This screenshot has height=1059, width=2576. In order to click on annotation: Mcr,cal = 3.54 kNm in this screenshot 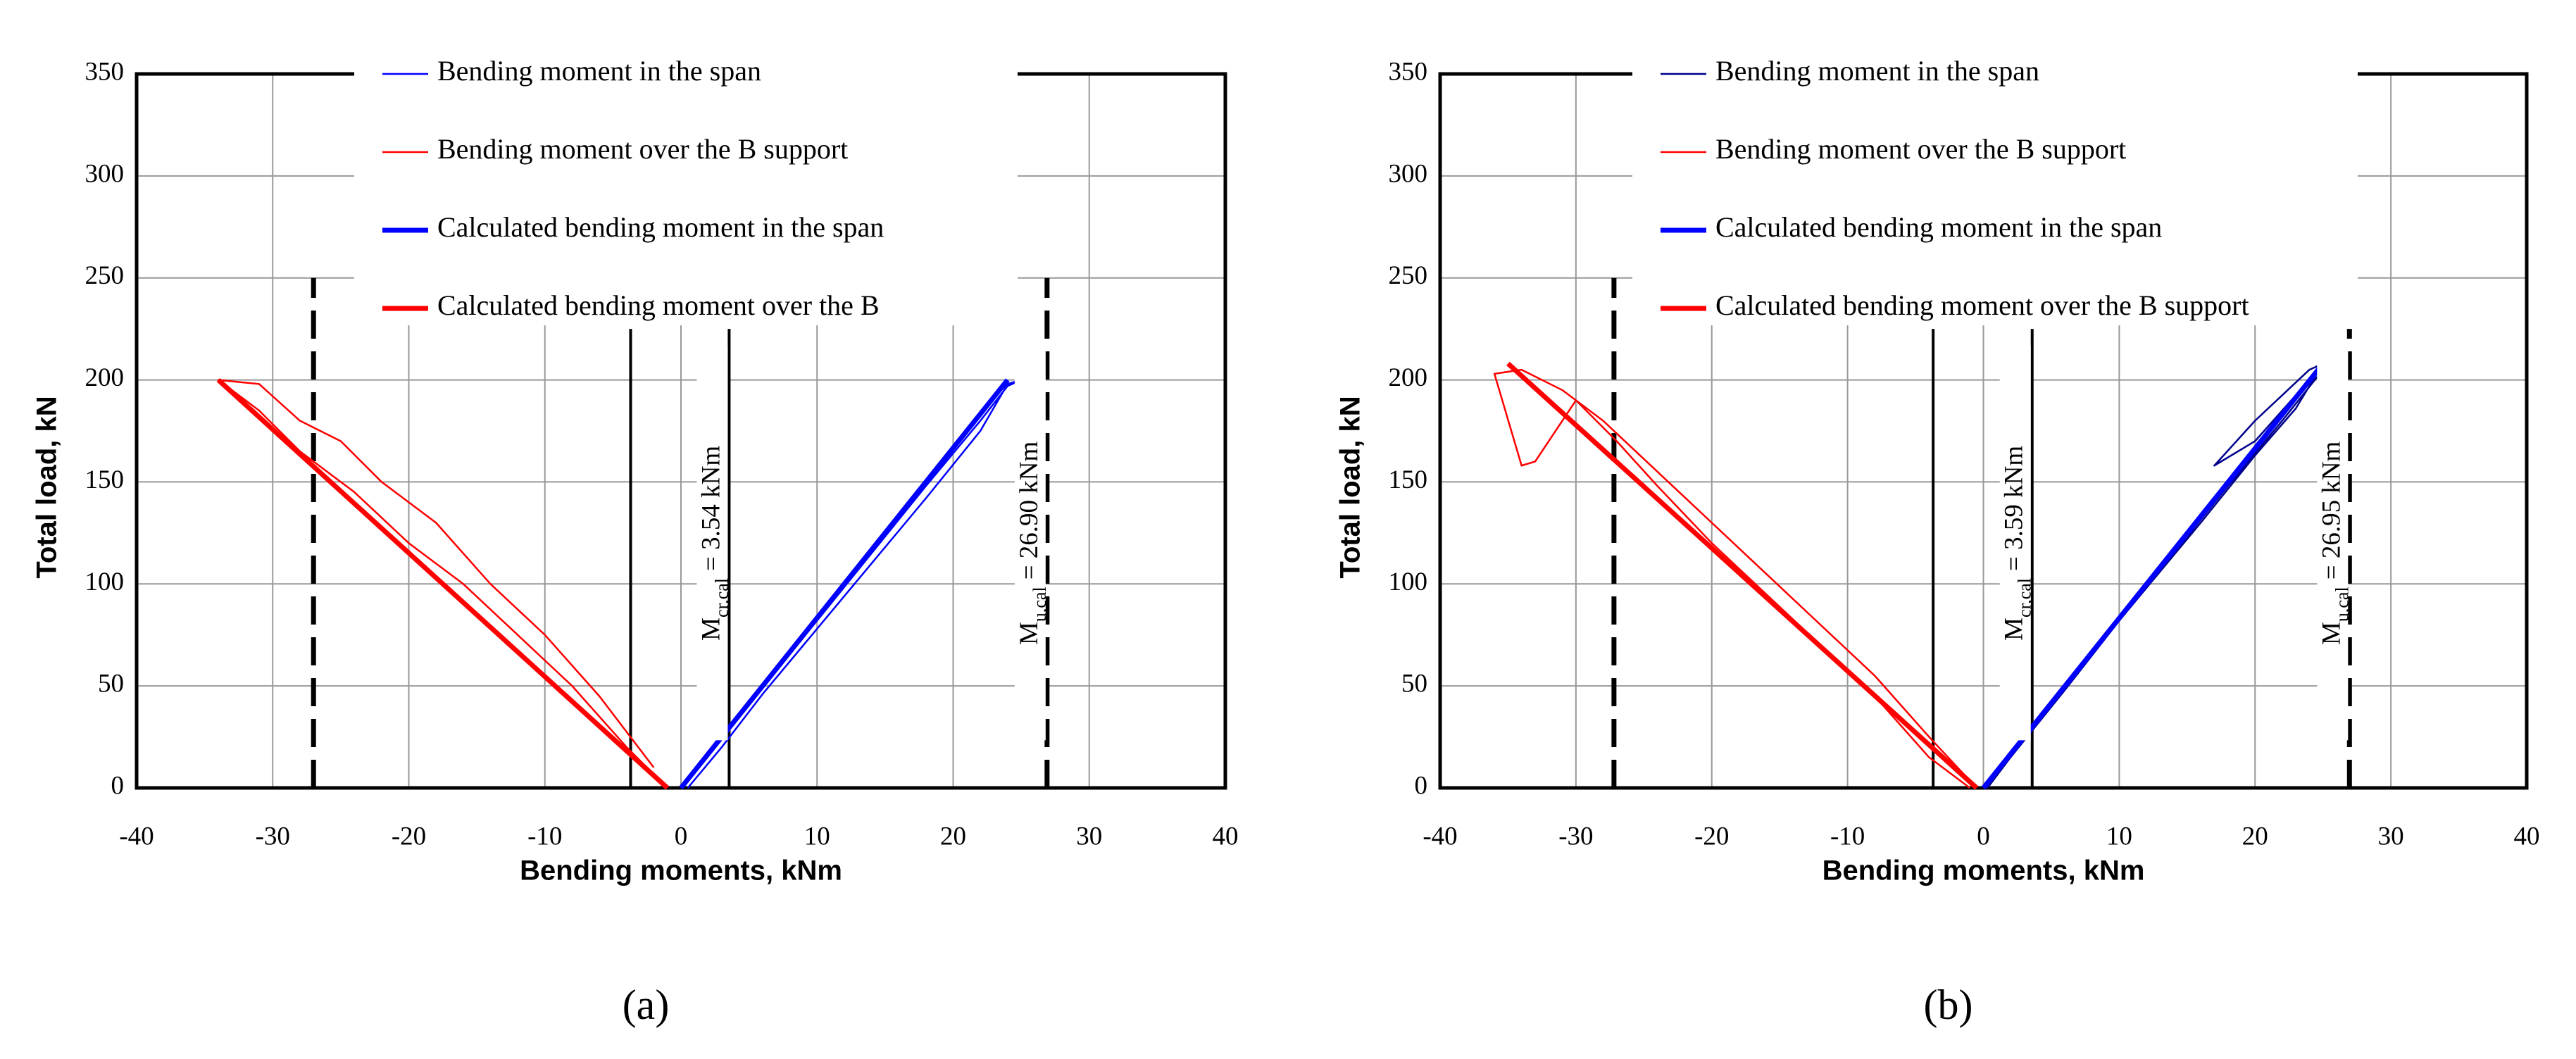, I will do `click(714, 543)`.